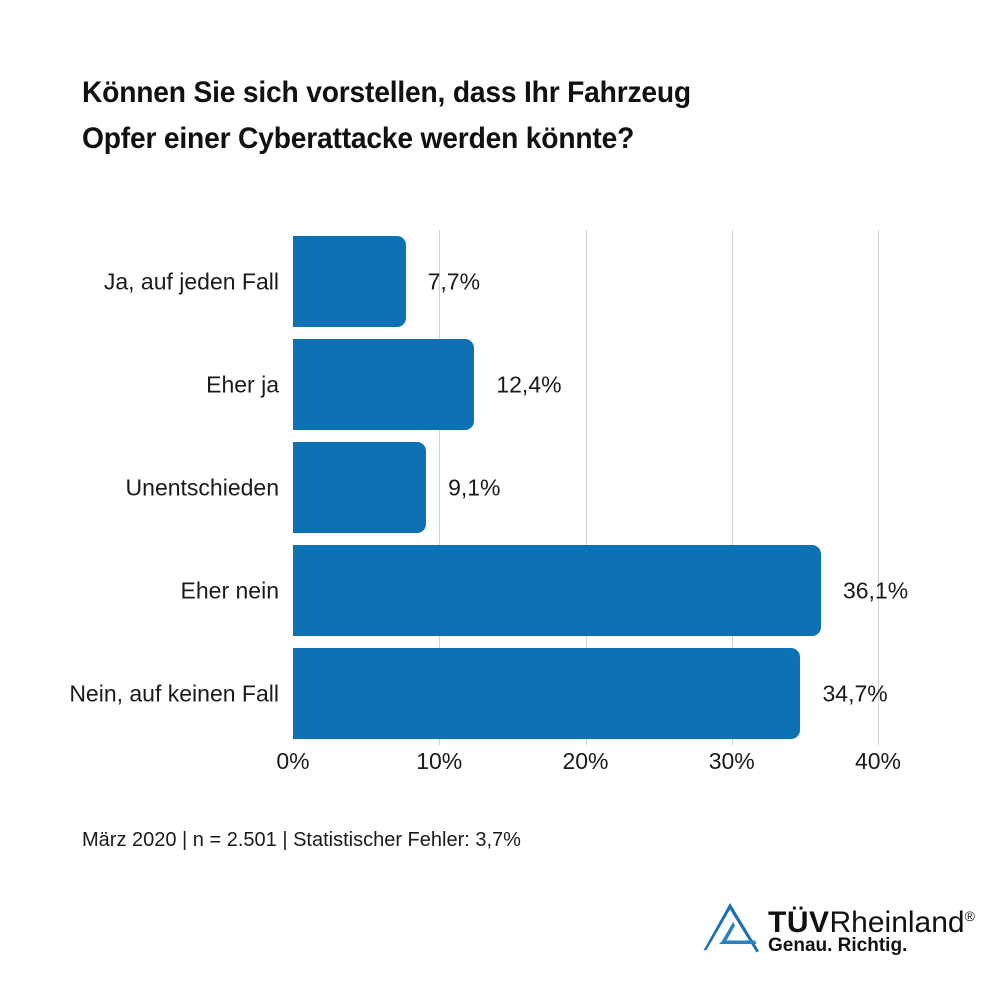  Describe the element at coordinates (875, 590) in the screenshot. I see `bar-value-label: 36,1%` at that location.